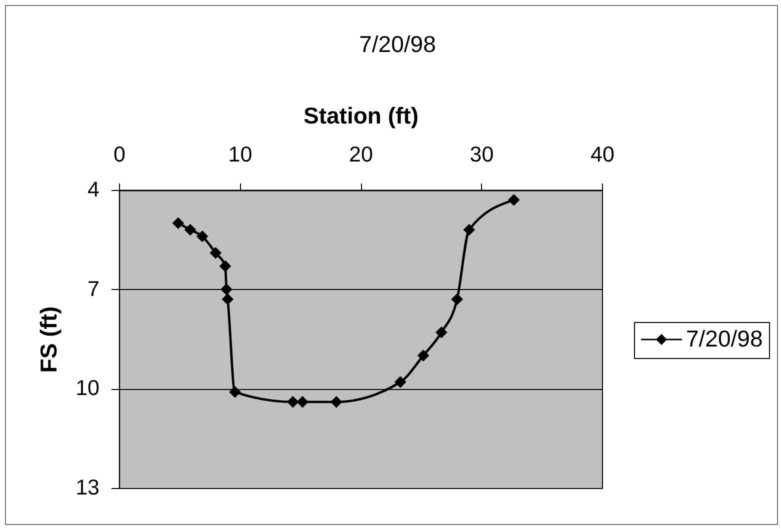 The height and width of the screenshot is (529, 781). What do you see at coordinates (361, 115) in the screenshot?
I see `x-axis-title: Station (ft)` at bounding box center [361, 115].